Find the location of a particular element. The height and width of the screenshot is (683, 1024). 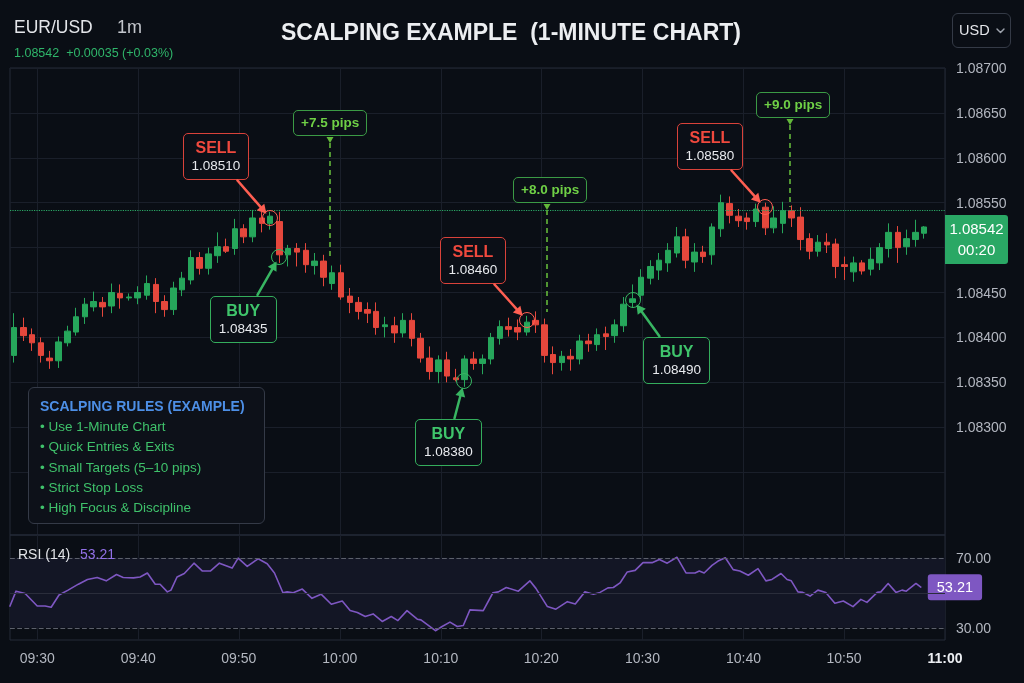

annotation: BUY 1.08435 is located at coordinates (243, 320).